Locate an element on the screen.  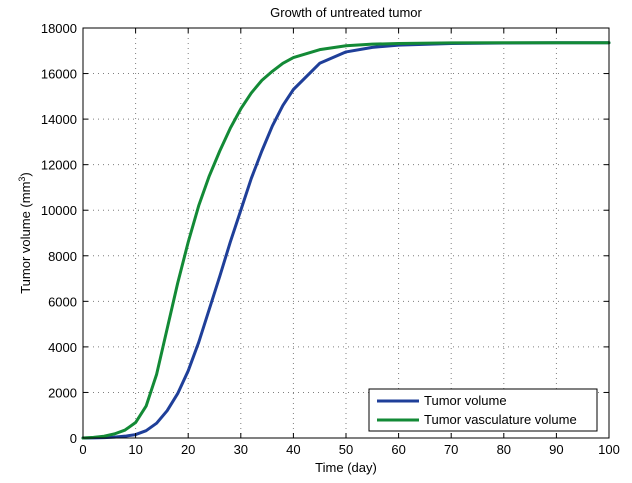
y-tick-label: 6000 is located at coordinates (62, 301).